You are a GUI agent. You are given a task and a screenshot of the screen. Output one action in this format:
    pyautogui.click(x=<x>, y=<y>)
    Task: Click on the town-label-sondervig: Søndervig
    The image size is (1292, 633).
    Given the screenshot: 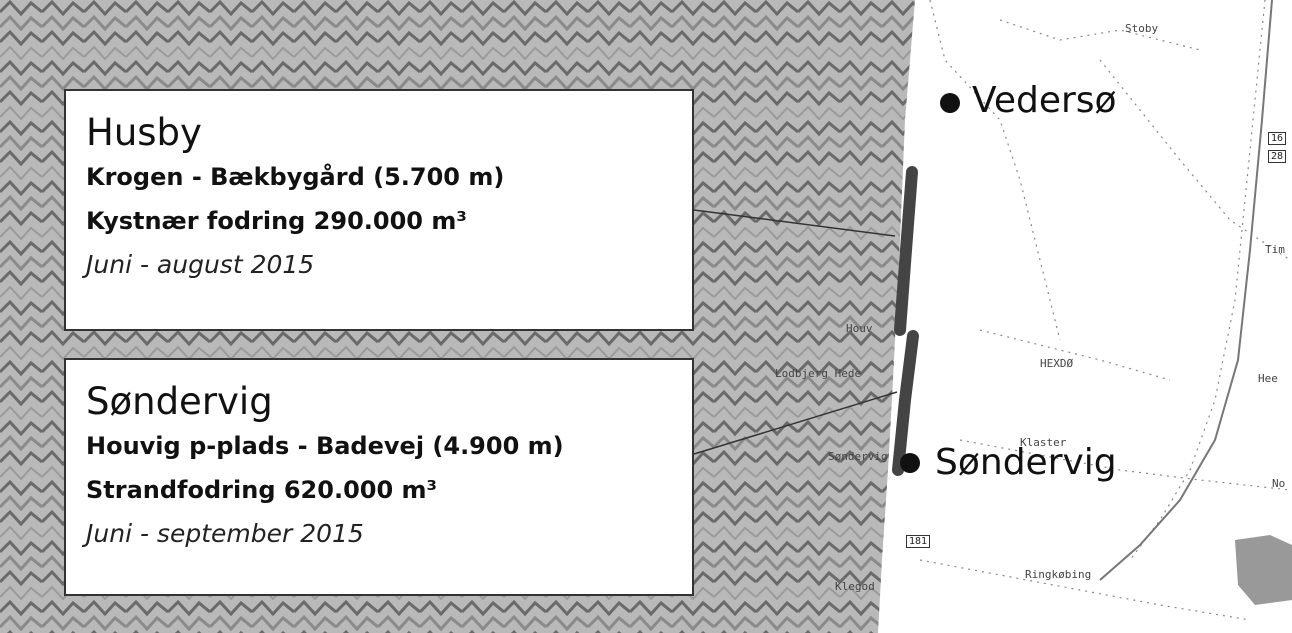 What is the action you would take?
    pyautogui.click(x=1026, y=462)
    